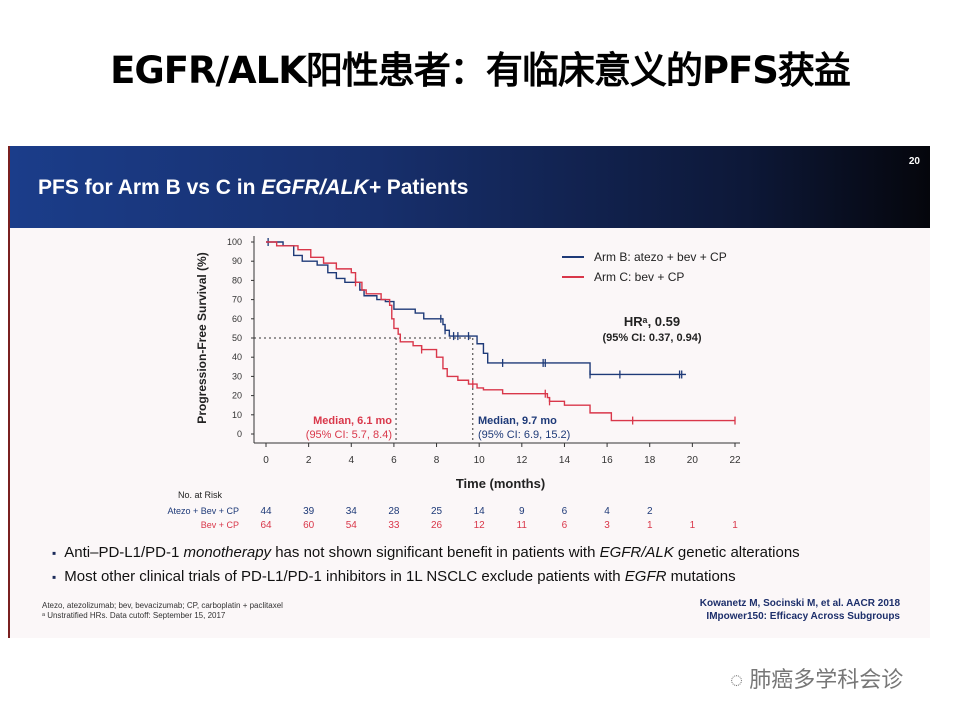 Image resolution: width=960 pixels, height=720 pixels. Describe the element at coordinates (476, 308) in the screenshot. I see `km-curve-arm-b` at that location.